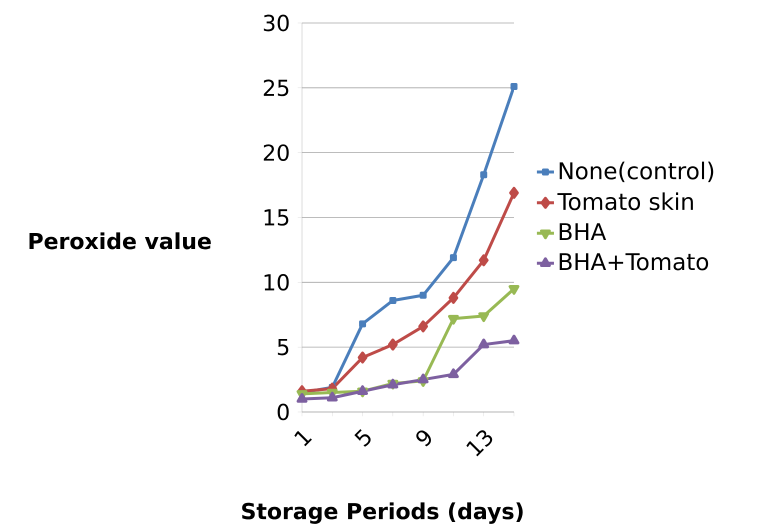  I want to click on legend-label: BHA+Tomato, so click(634, 261).